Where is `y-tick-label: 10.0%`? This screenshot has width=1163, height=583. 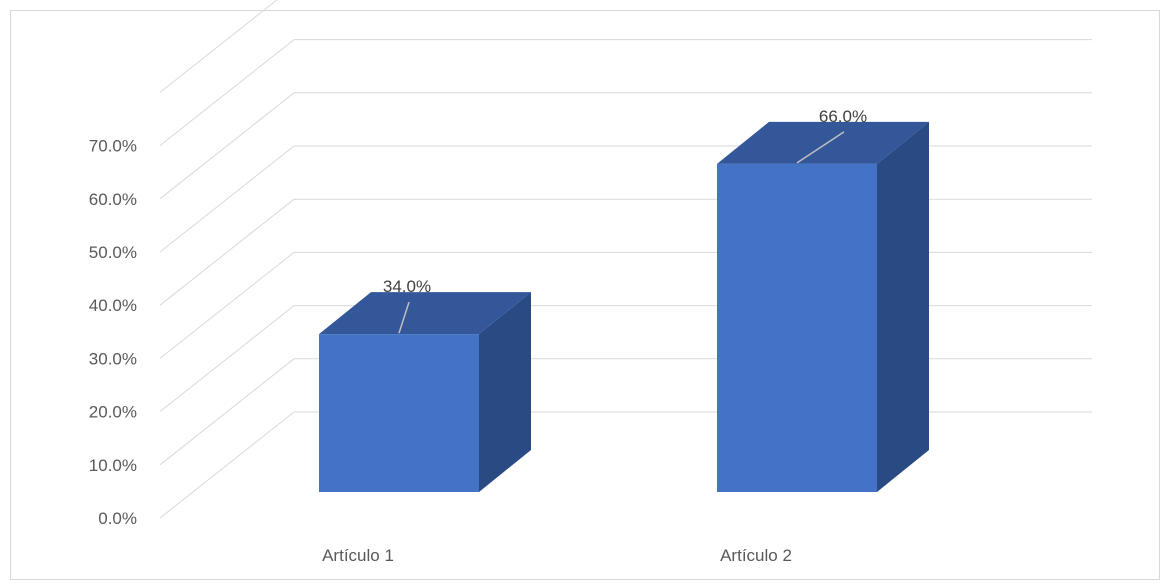 y-tick-label: 10.0% is located at coordinates (113, 465).